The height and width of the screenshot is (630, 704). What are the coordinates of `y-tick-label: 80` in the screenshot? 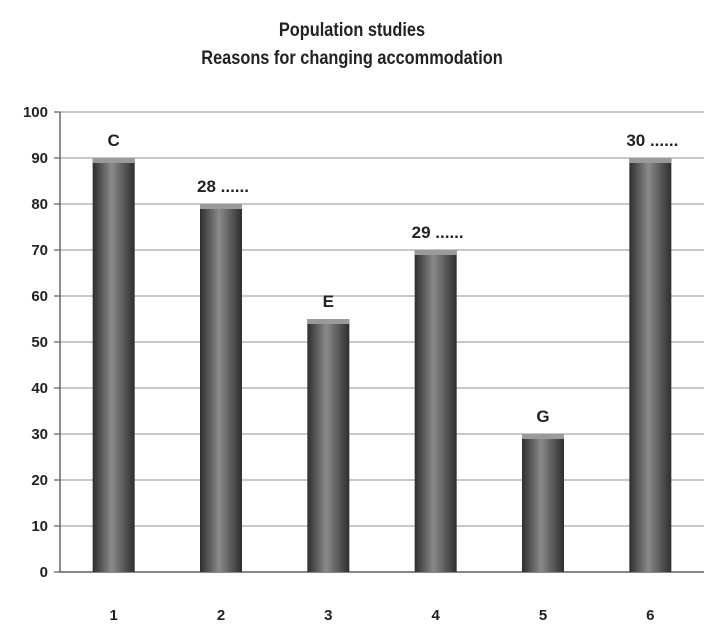 It's located at (39, 204).